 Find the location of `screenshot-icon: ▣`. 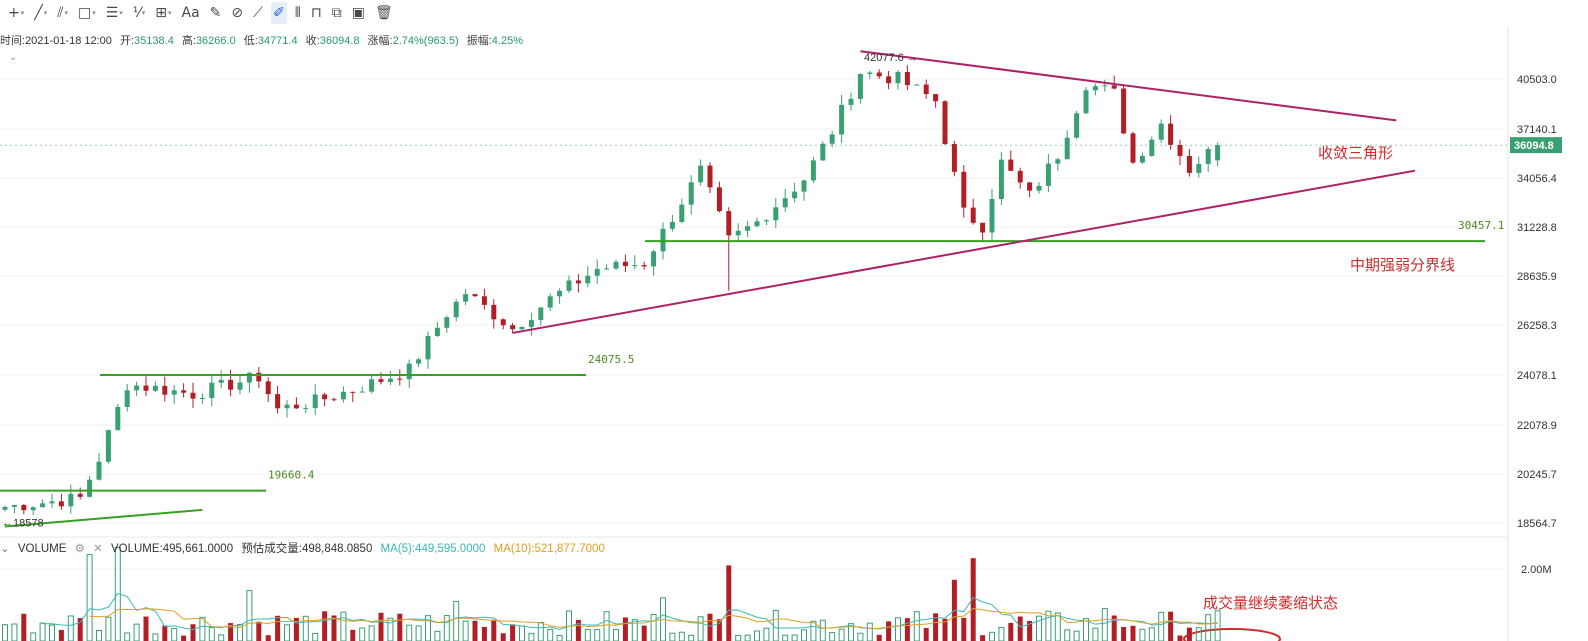

screenshot-icon: ▣ is located at coordinates (358, 13).